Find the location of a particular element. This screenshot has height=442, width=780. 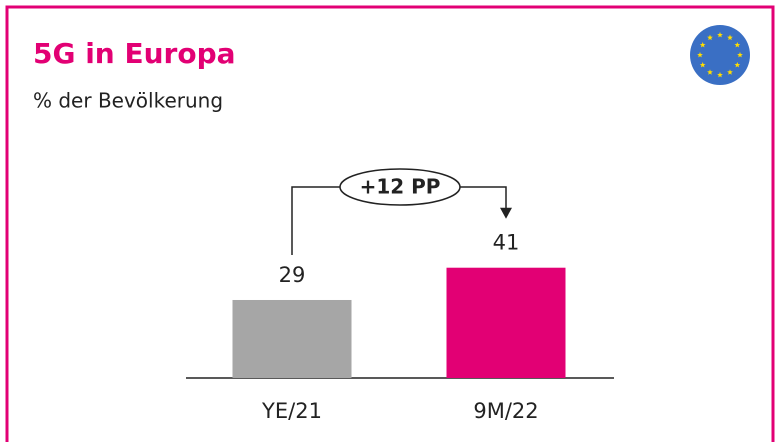

flag-stars is located at coordinates (720, 55).